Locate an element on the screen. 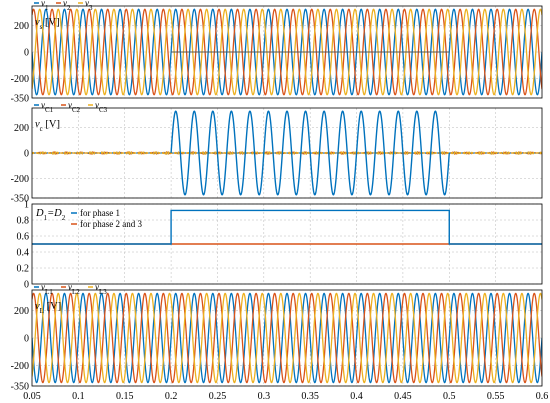  x-tick-label: 0.05 is located at coordinates (32, 396).